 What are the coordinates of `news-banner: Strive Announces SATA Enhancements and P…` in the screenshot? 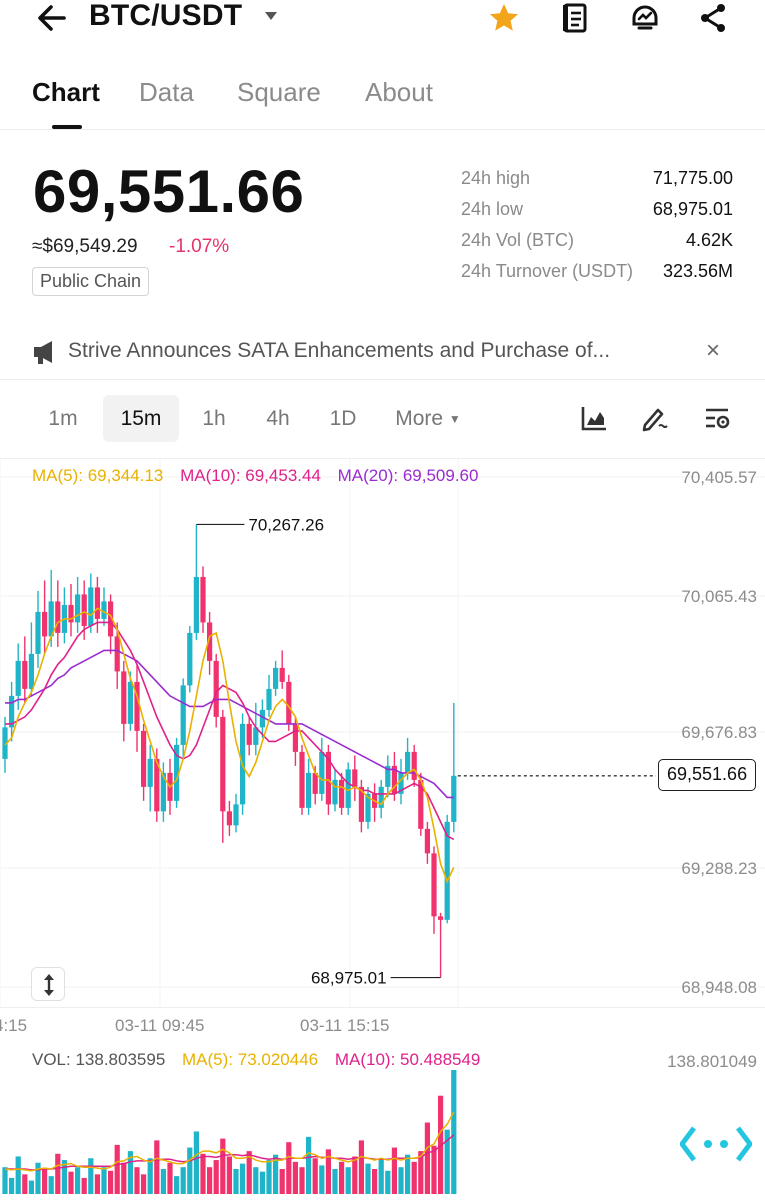 It's located at (382, 354).